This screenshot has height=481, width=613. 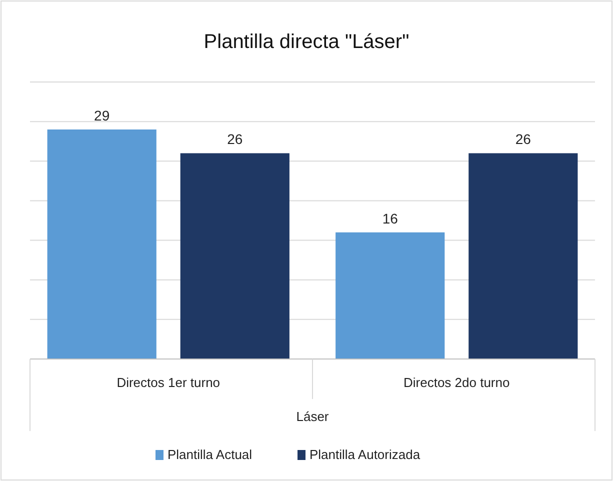 I want to click on x-axis-title: Láser, so click(x=313, y=416).